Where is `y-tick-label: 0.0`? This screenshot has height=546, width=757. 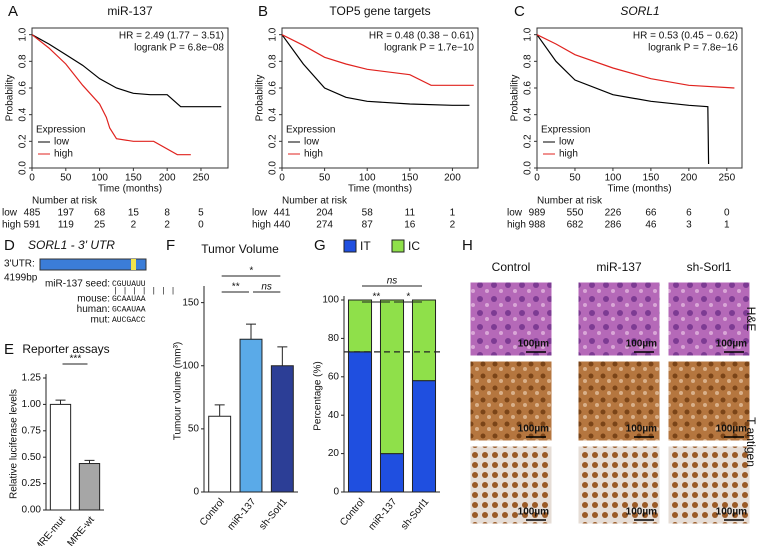 y-tick-label: 0.0 is located at coordinates (273, 168).